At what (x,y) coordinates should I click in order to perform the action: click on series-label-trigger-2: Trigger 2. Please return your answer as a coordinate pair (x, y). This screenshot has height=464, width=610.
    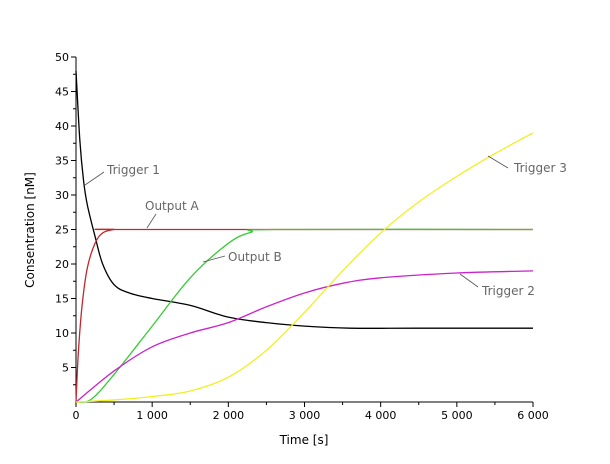
    Looking at the image, I should click on (508, 291).